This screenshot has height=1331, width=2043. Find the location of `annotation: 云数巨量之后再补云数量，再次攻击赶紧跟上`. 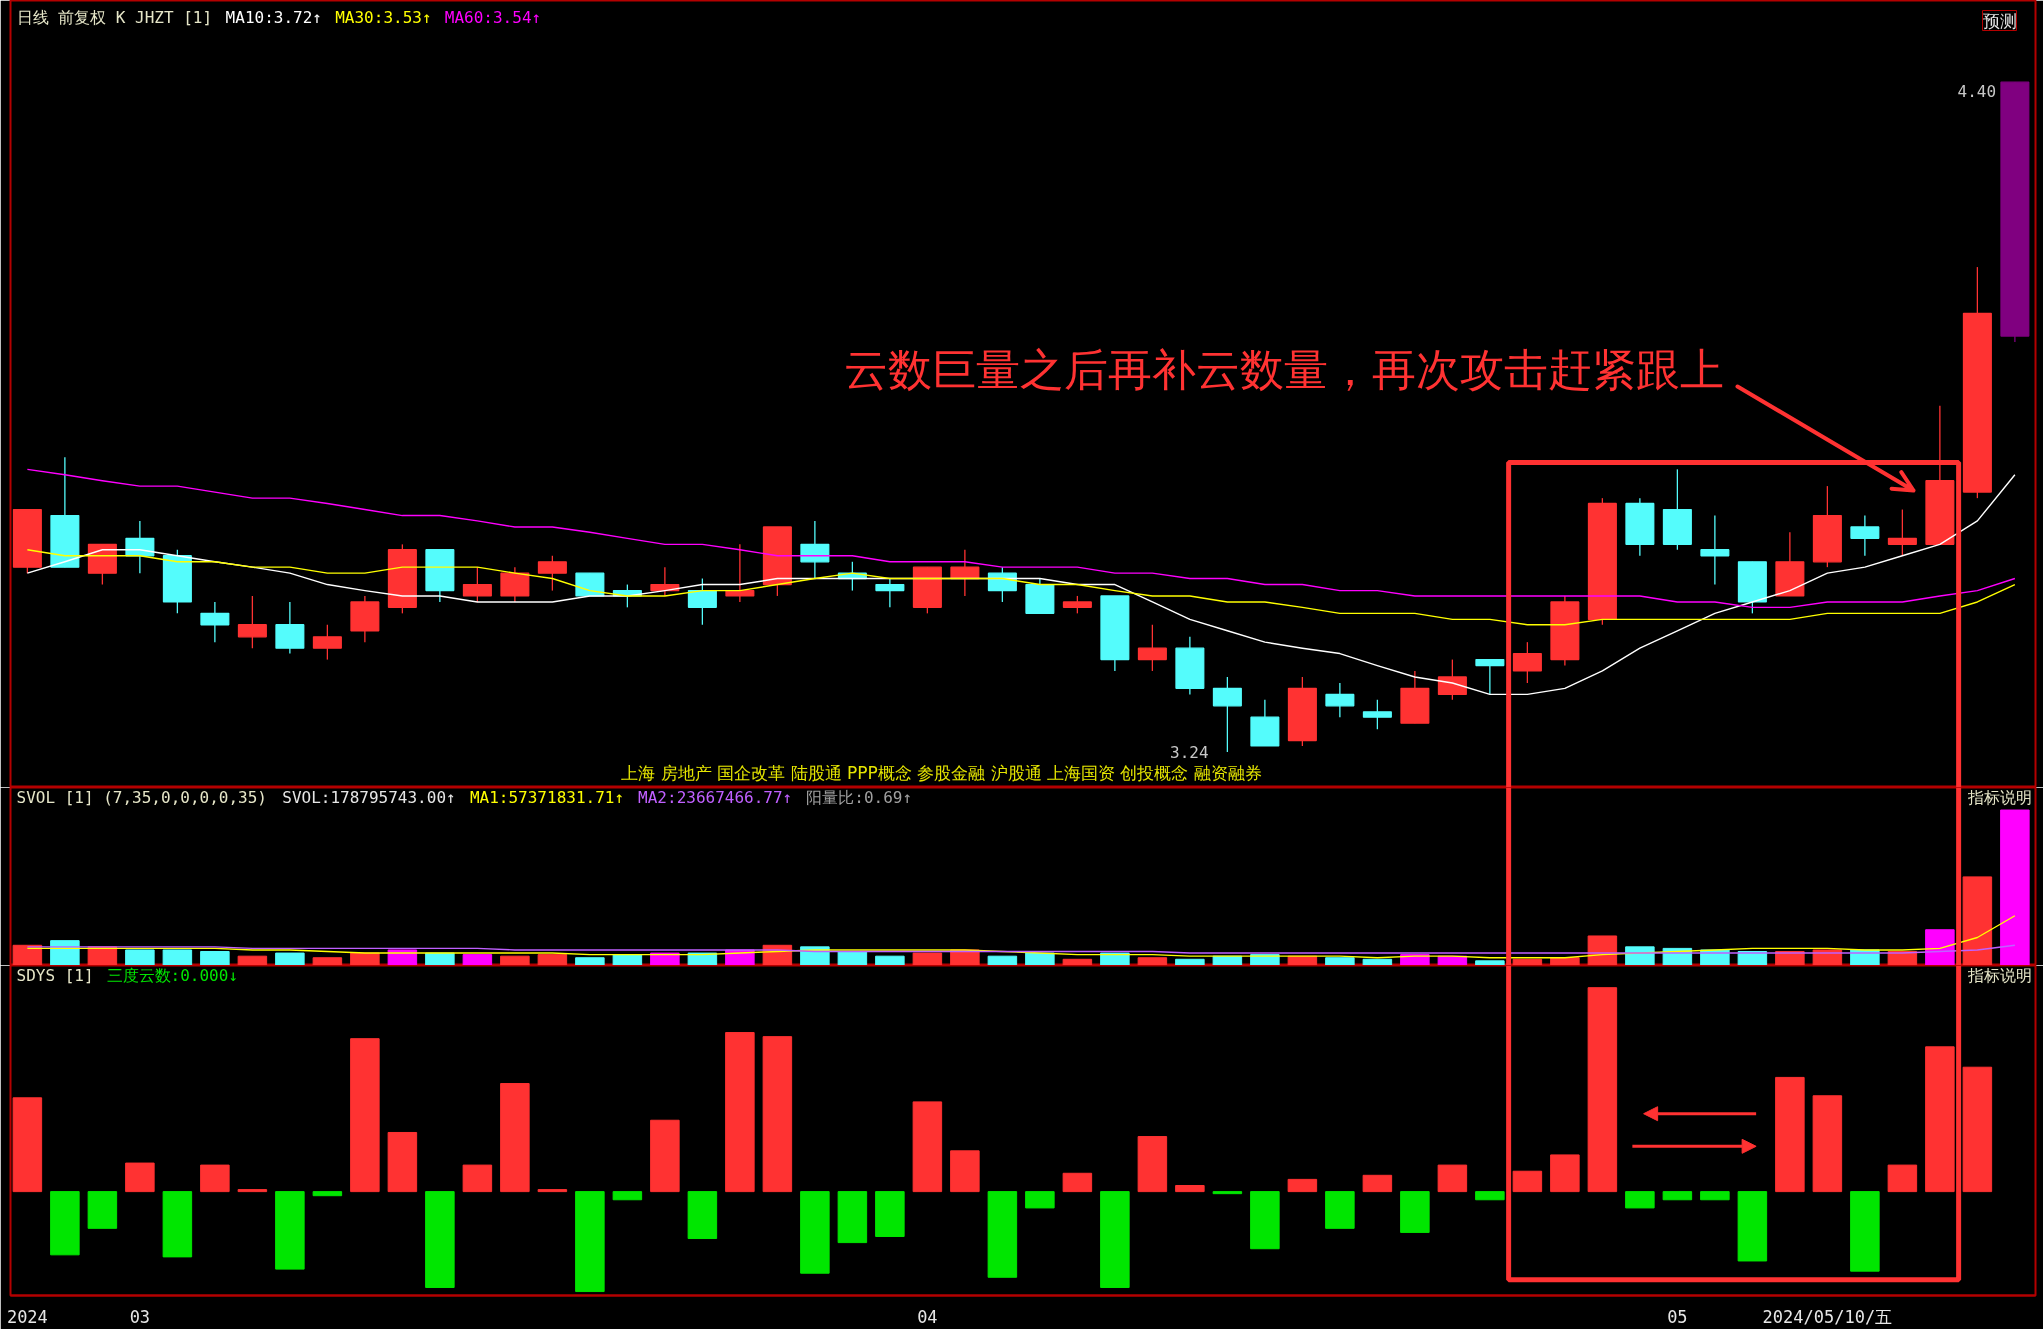

annotation: 云数巨量之后再补云数量，再次攻击赶紧跟上 is located at coordinates (1283, 369).